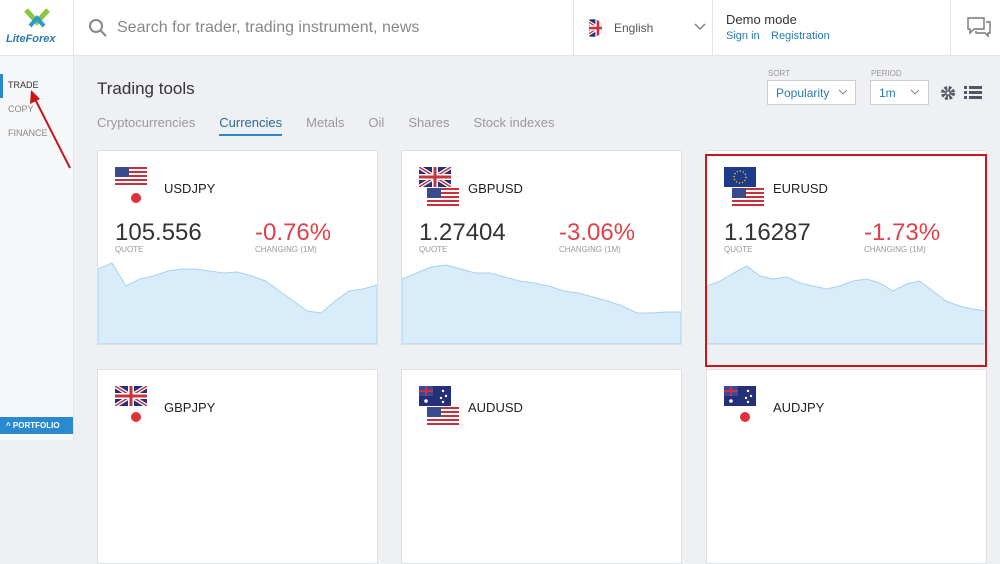  Describe the element at coordinates (899, 92) in the screenshot. I see `period-select: 1m` at that location.